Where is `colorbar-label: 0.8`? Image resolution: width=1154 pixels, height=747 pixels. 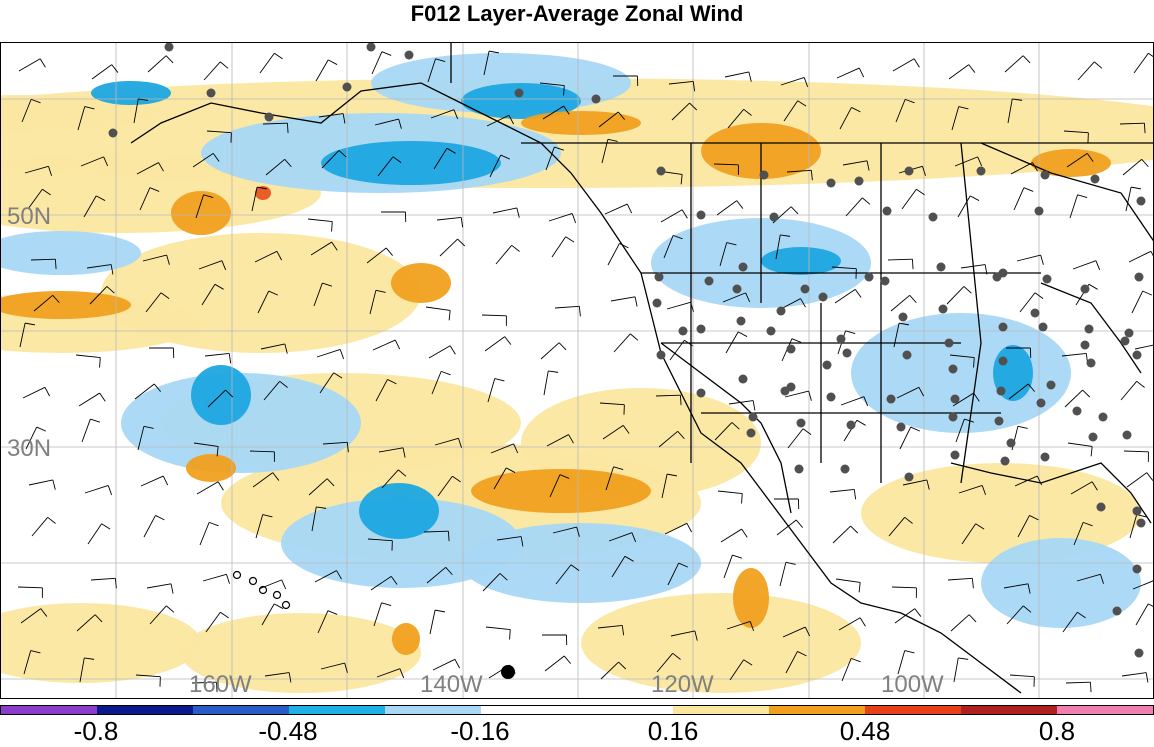
colorbar-label: 0.8 is located at coordinates (1057, 731).